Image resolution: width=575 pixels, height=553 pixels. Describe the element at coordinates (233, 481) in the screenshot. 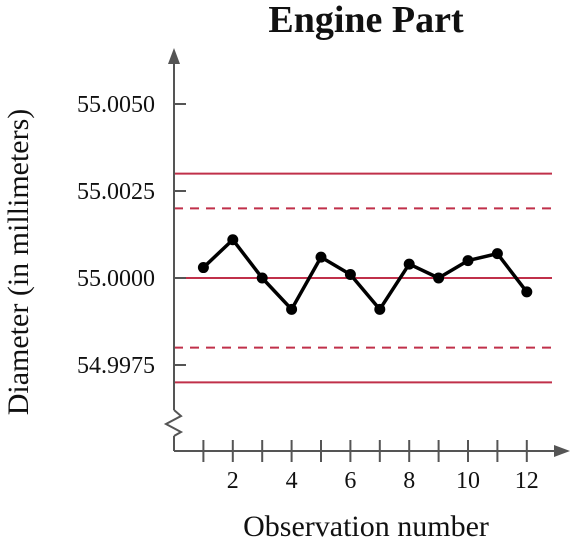

I see `x-tick-label: 2` at that location.